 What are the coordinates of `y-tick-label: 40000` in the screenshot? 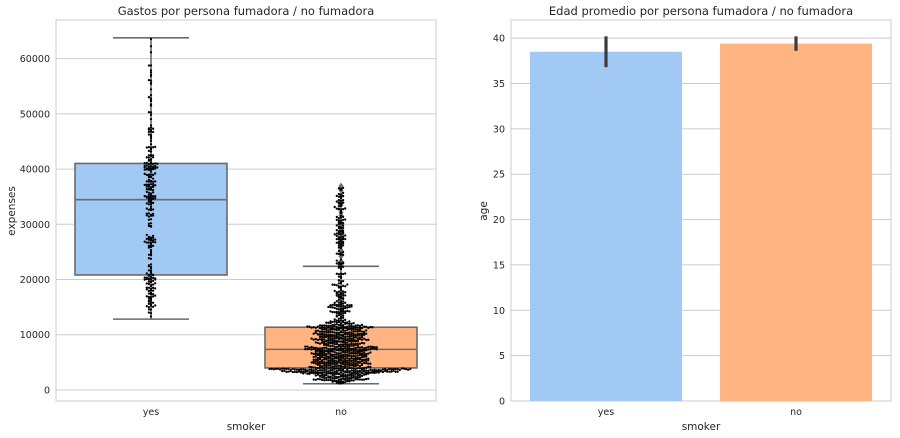 It's located at (35, 170).